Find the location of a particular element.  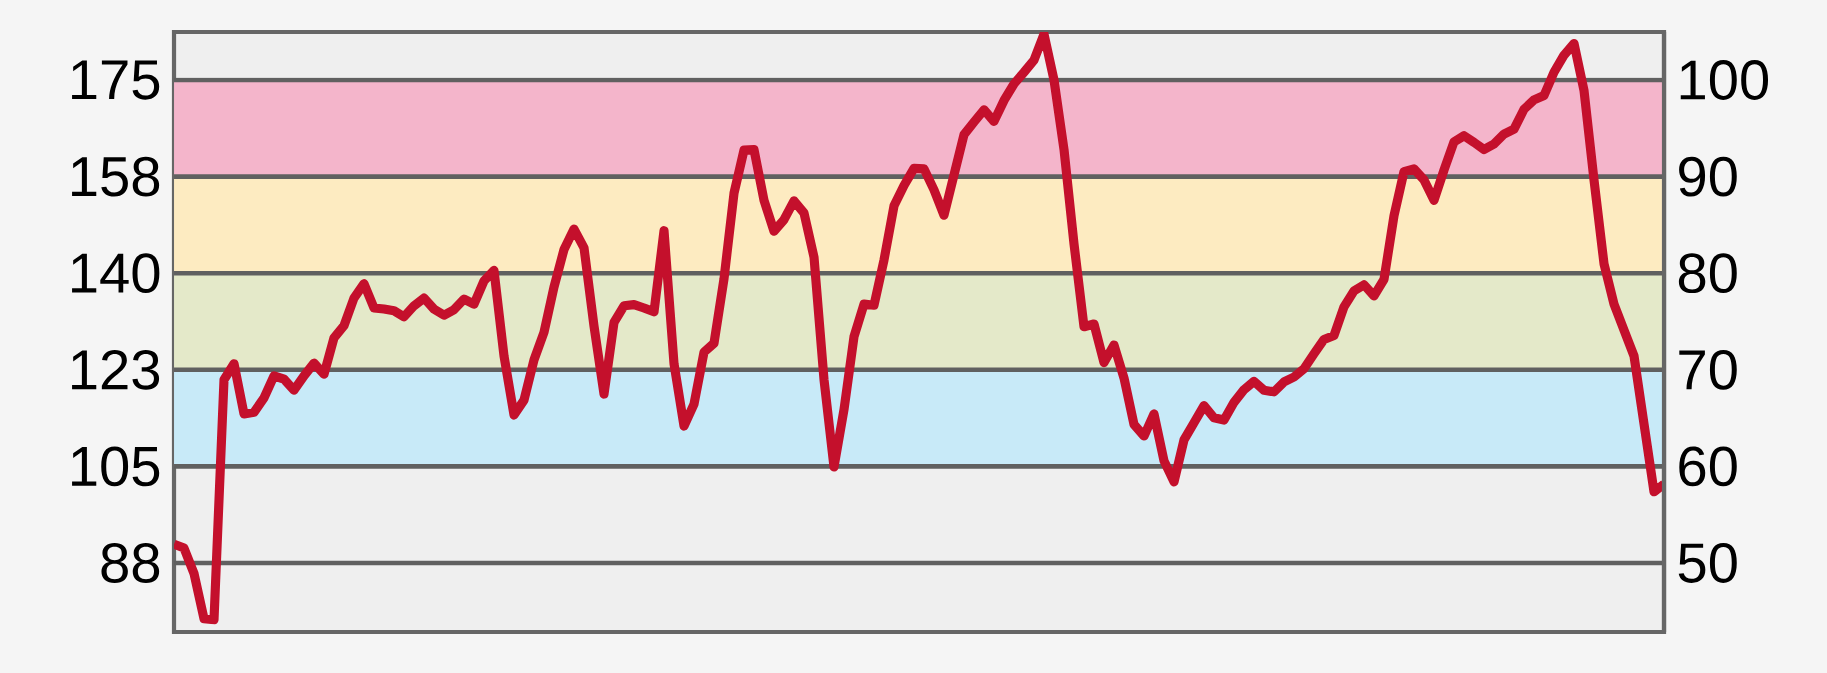

y2-tick-label: 100 is located at coordinates (1724, 80).